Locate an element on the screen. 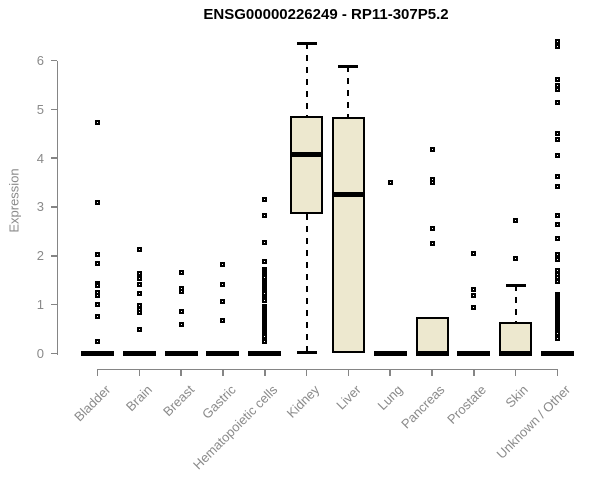  y-axis-line is located at coordinates (57, 207).